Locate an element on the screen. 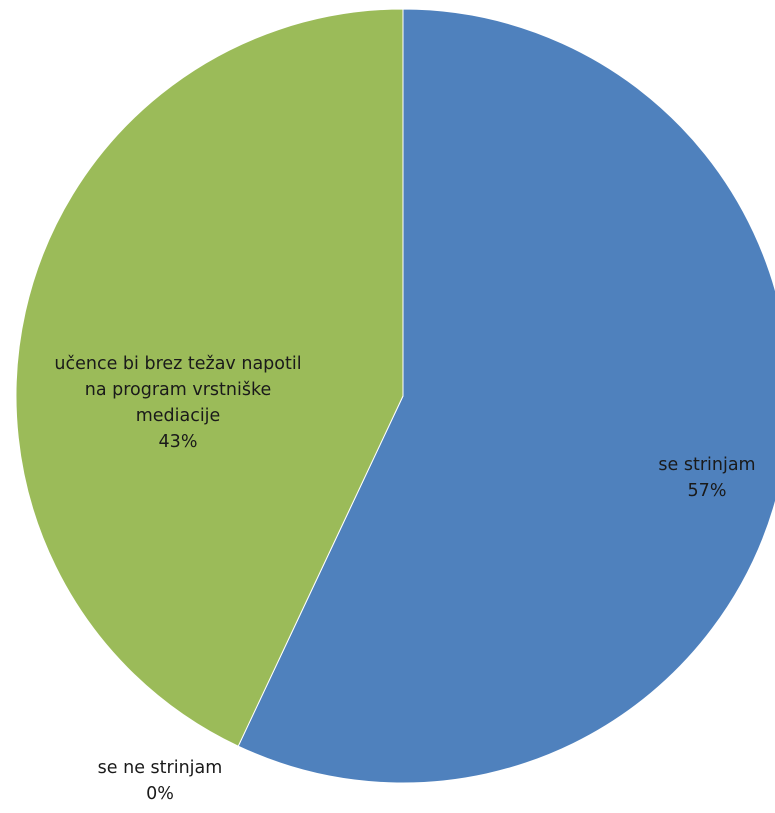 The height and width of the screenshot is (813, 775). data-label-percent: 0% is located at coordinates (160, 794).